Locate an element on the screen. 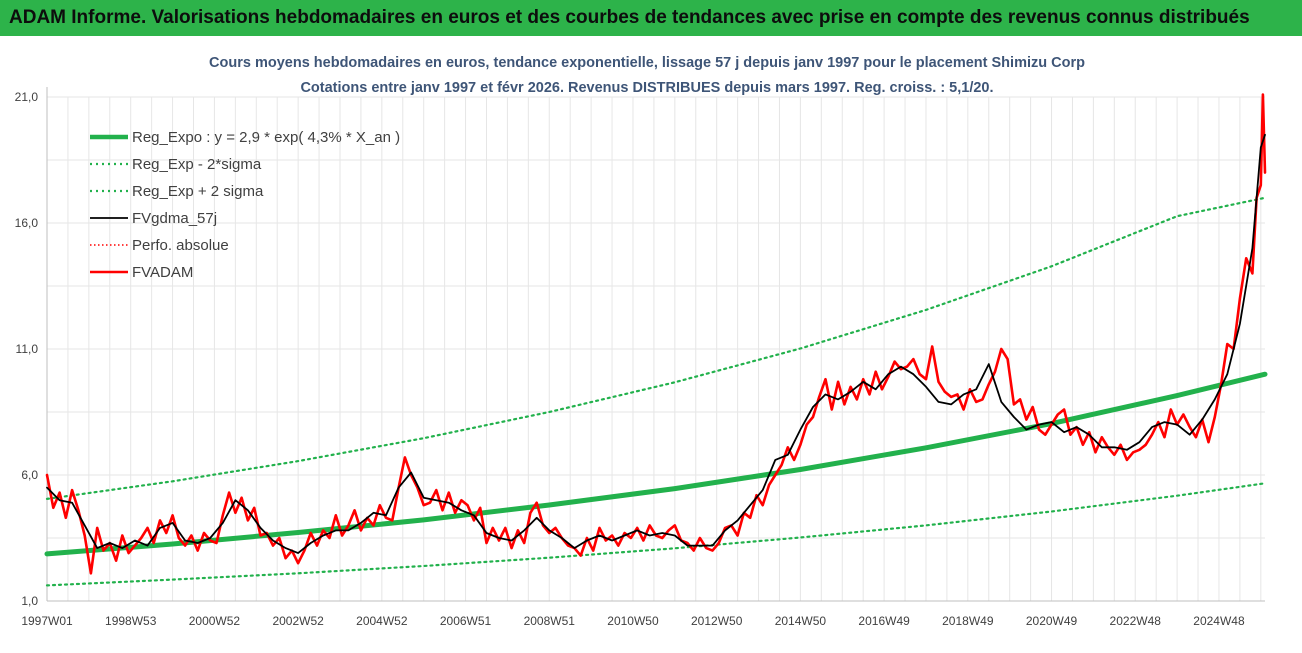  x-tick-label: 2002W52 is located at coordinates (298, 621).